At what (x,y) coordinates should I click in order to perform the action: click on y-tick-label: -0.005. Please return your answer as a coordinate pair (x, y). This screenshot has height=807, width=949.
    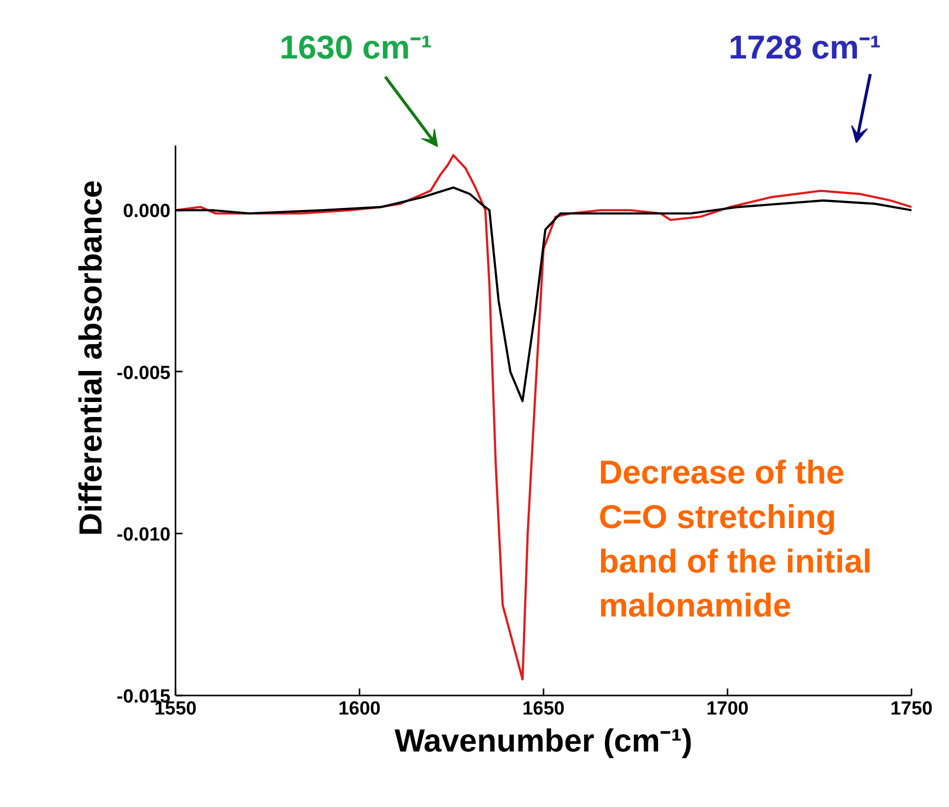
    Looking at the image, I should click on (143, 373).